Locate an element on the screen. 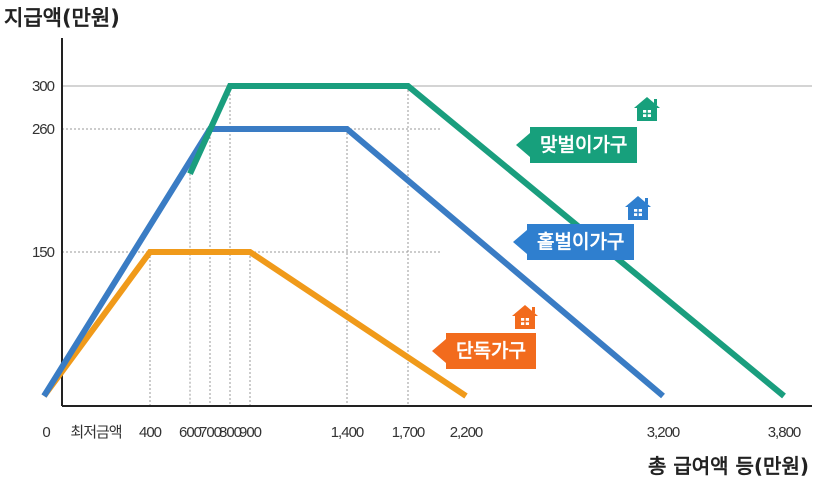 The width and height of the screenshot is (815, 484). x-tick-label: 400 is located at coordinates (150, 432).